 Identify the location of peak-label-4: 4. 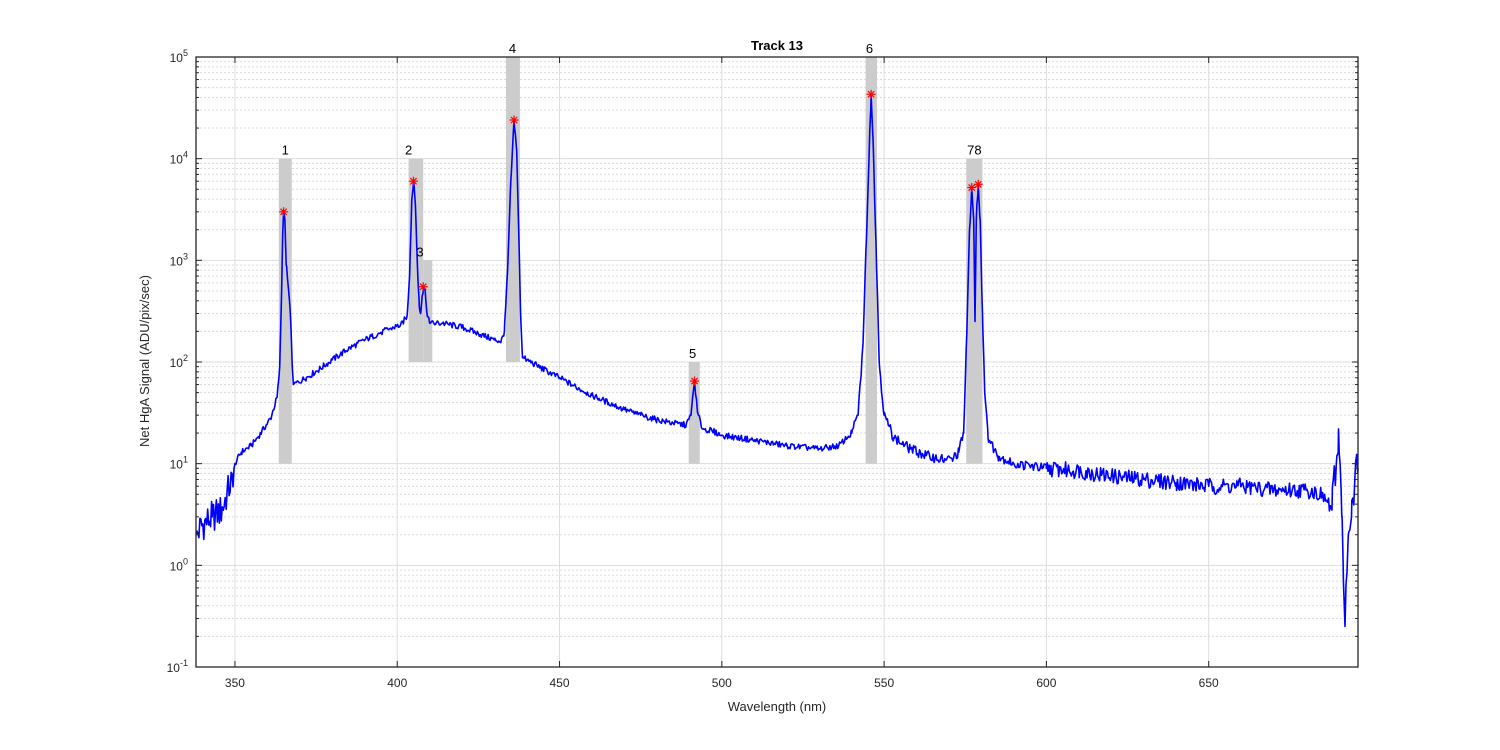
(512, 48).